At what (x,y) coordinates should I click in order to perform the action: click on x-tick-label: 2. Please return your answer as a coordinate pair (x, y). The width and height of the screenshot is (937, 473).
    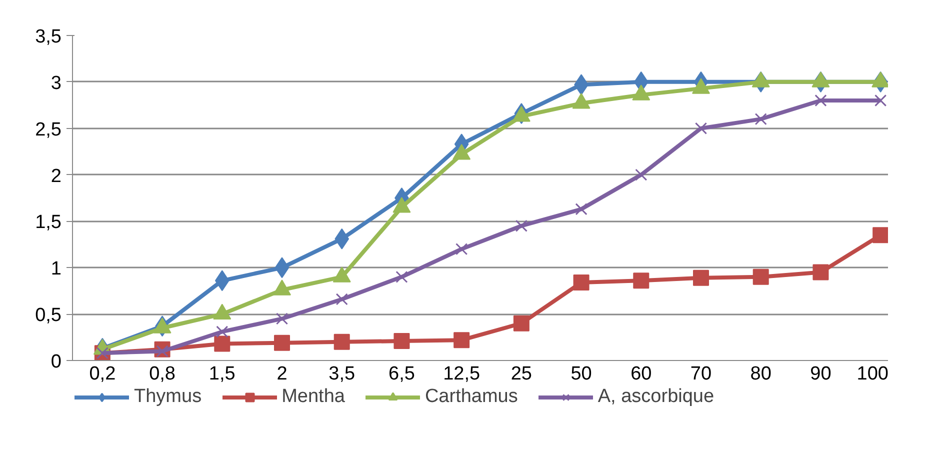
    Looking at the image, I should click on (282, 374).